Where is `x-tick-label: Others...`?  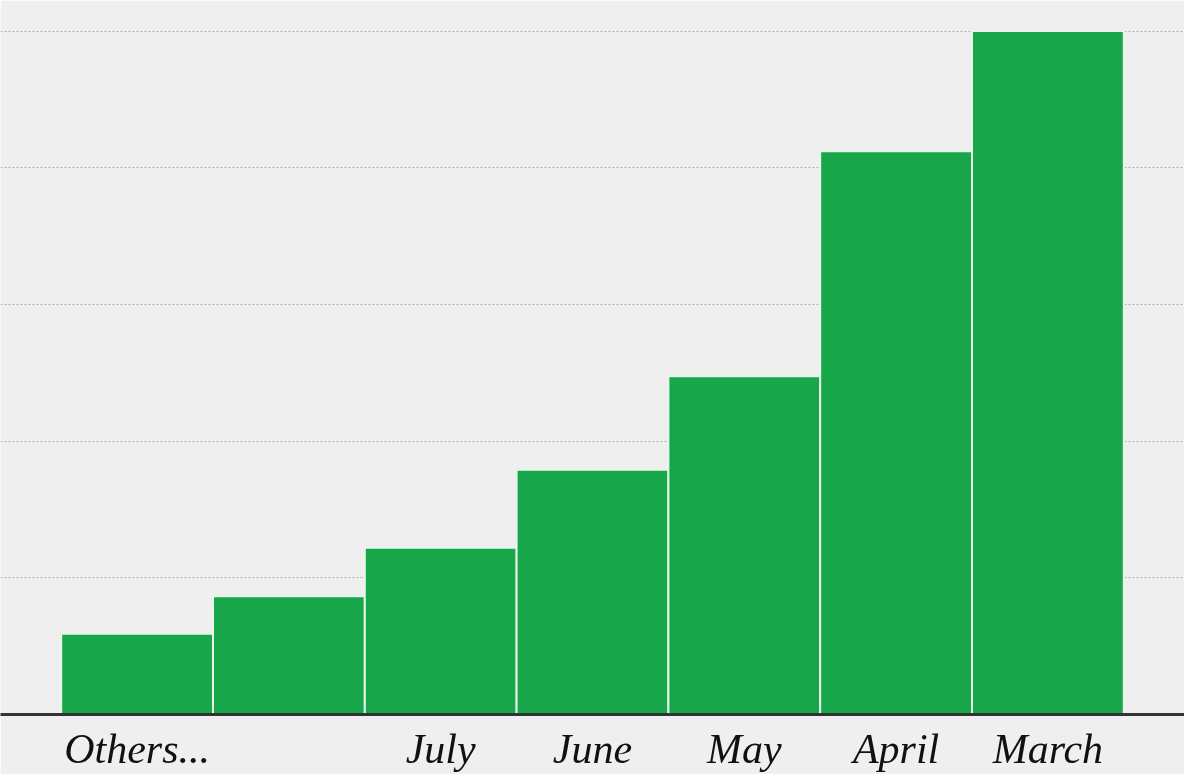
x-tick-label: Others... is located at coordinates (137, 748).